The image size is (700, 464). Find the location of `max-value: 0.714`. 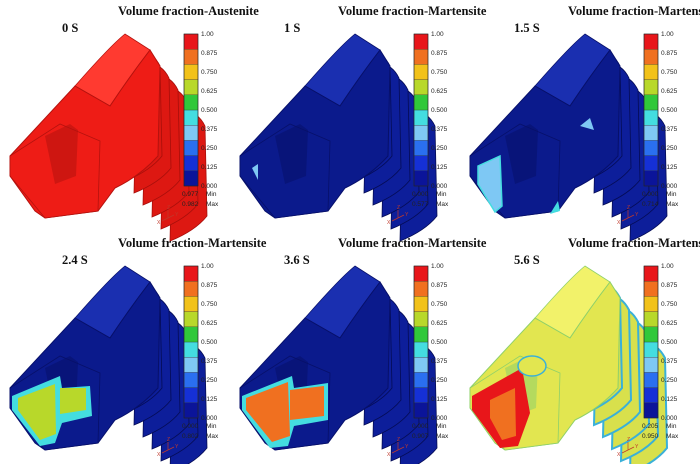

max-value: 0.714 is located at coordinates (650, 204).